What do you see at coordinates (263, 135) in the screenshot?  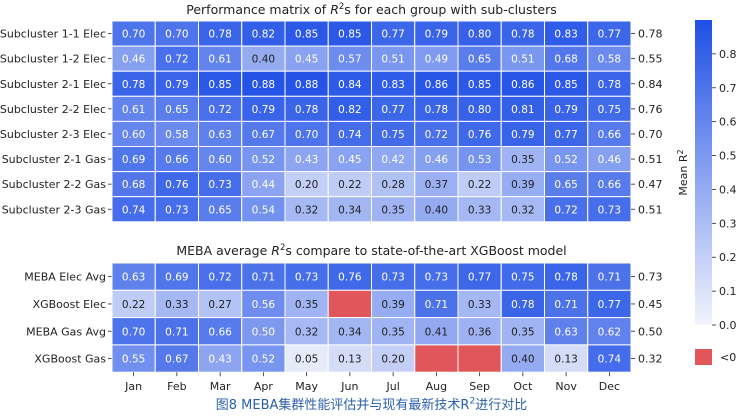 I see `cell-label: 0.67` at bounding box center [263, 135].